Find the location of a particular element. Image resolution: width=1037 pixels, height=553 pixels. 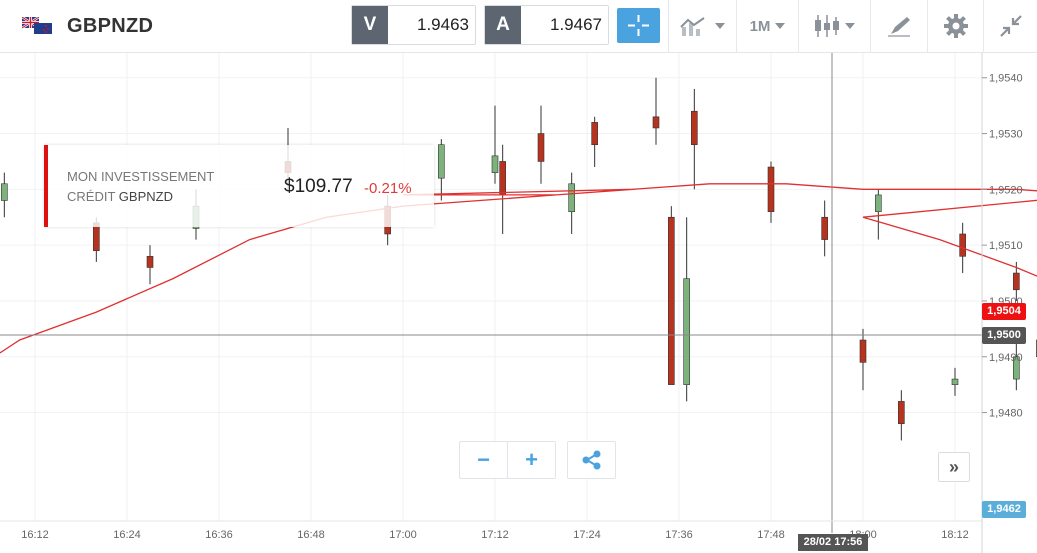

symbol-title: GBPNZD is located at coordinates (110, 26).